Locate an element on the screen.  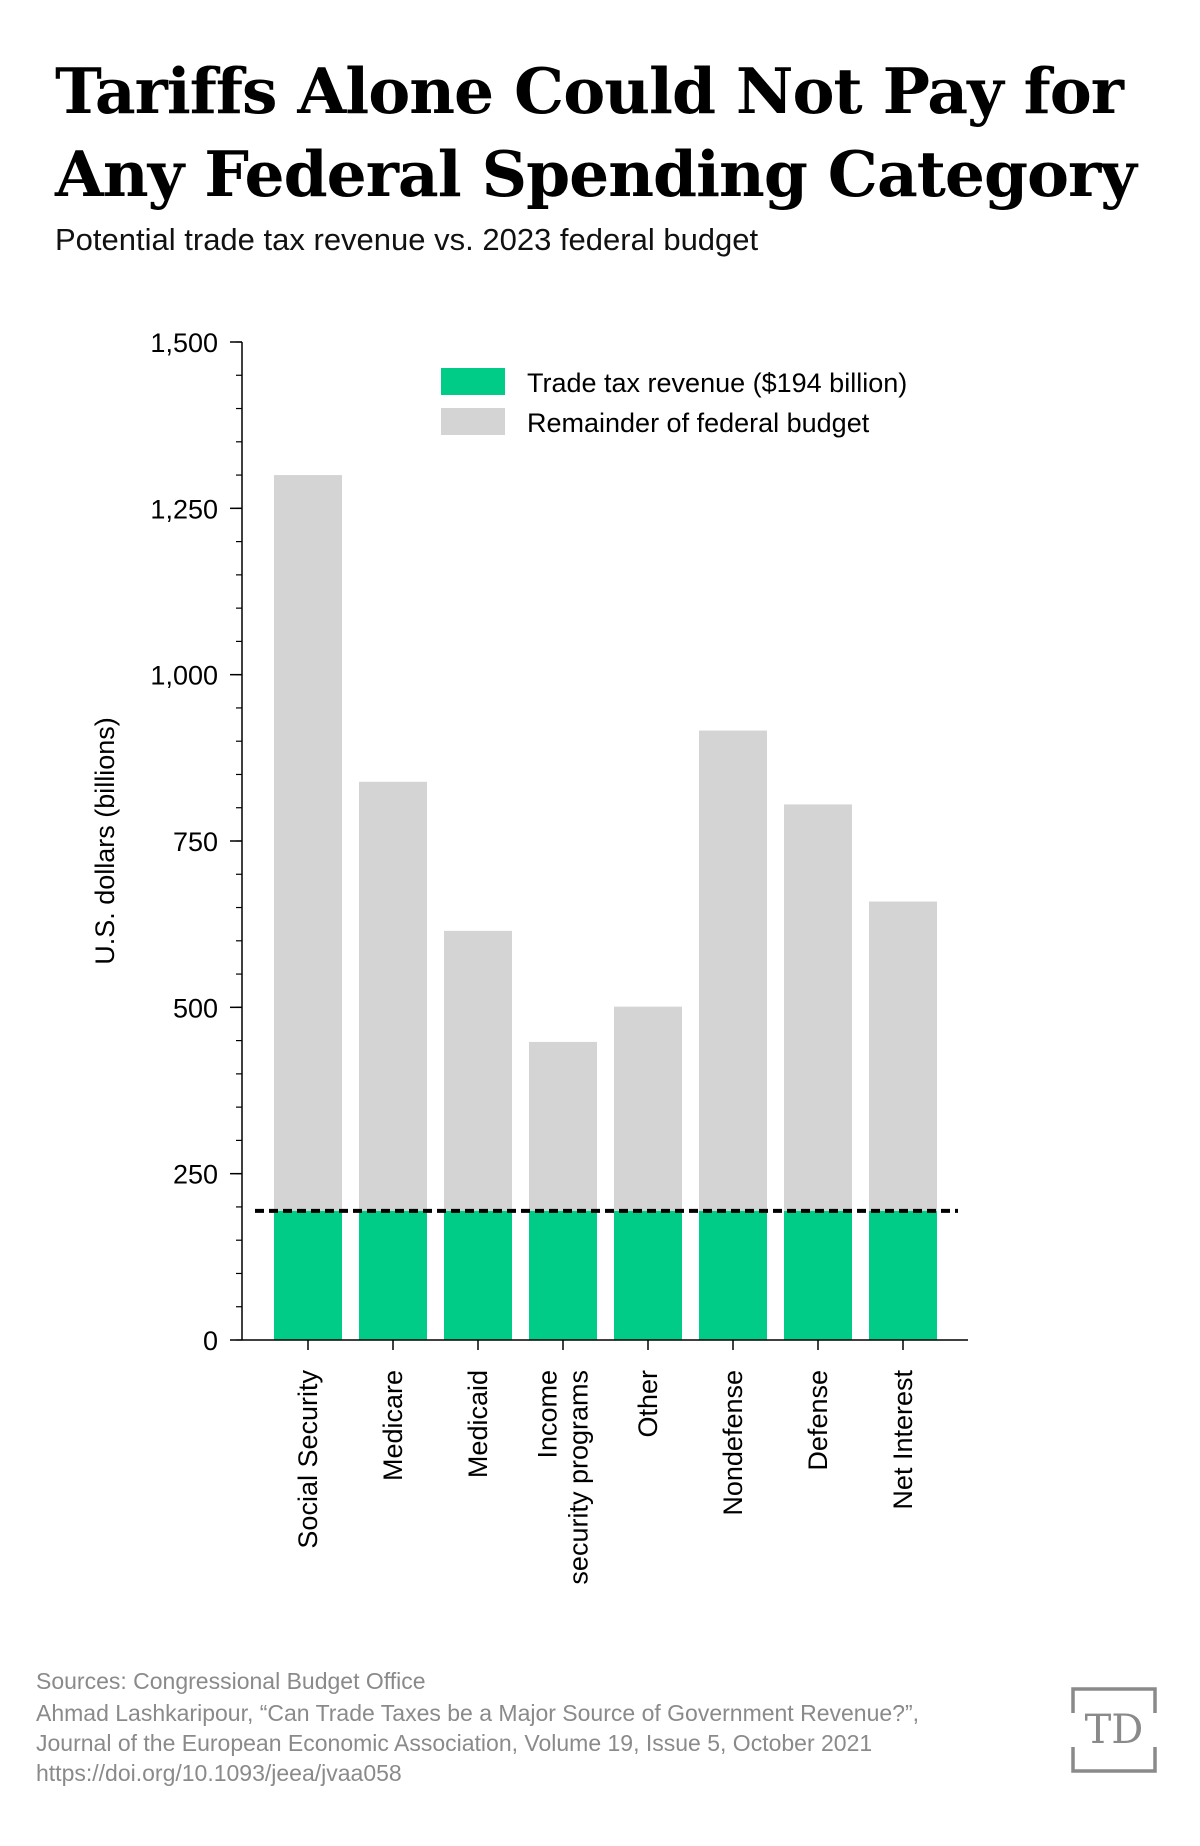
x-tick-label-line: Social Security is located at coordinates (308, 1459).